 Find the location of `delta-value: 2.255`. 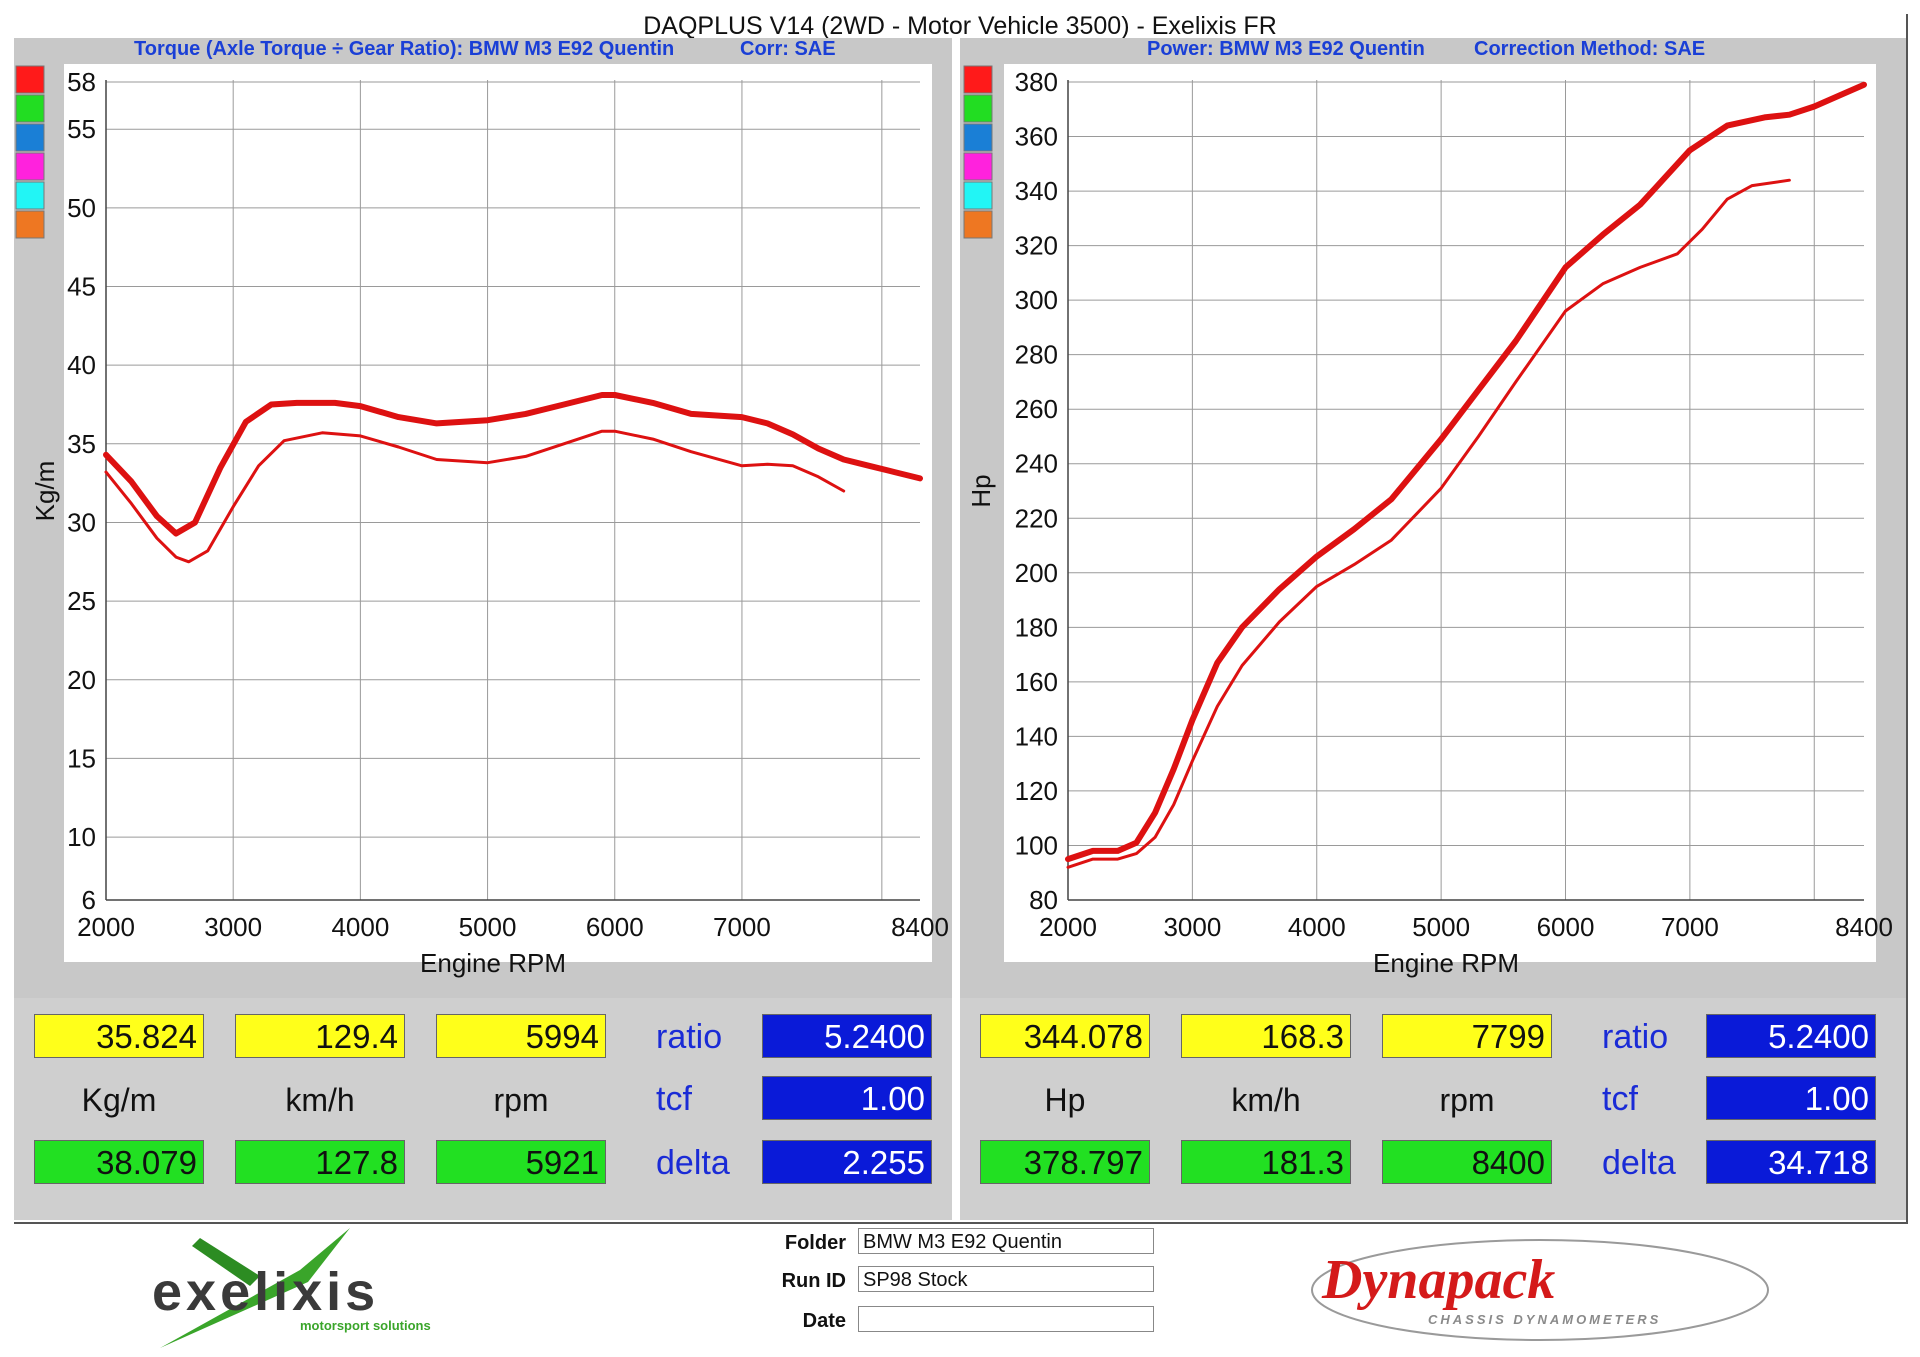

delta-value: 2.255 is located at coordinates (847, 1162).